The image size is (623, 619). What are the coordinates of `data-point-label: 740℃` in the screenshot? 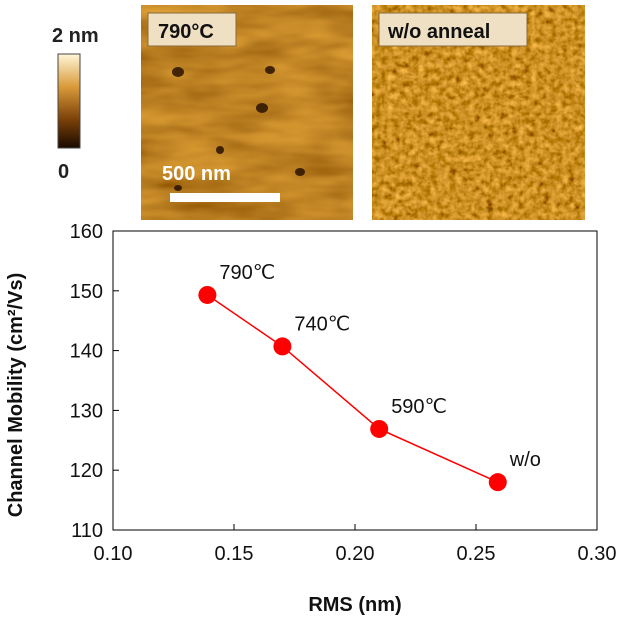 It's located at (322, 324).